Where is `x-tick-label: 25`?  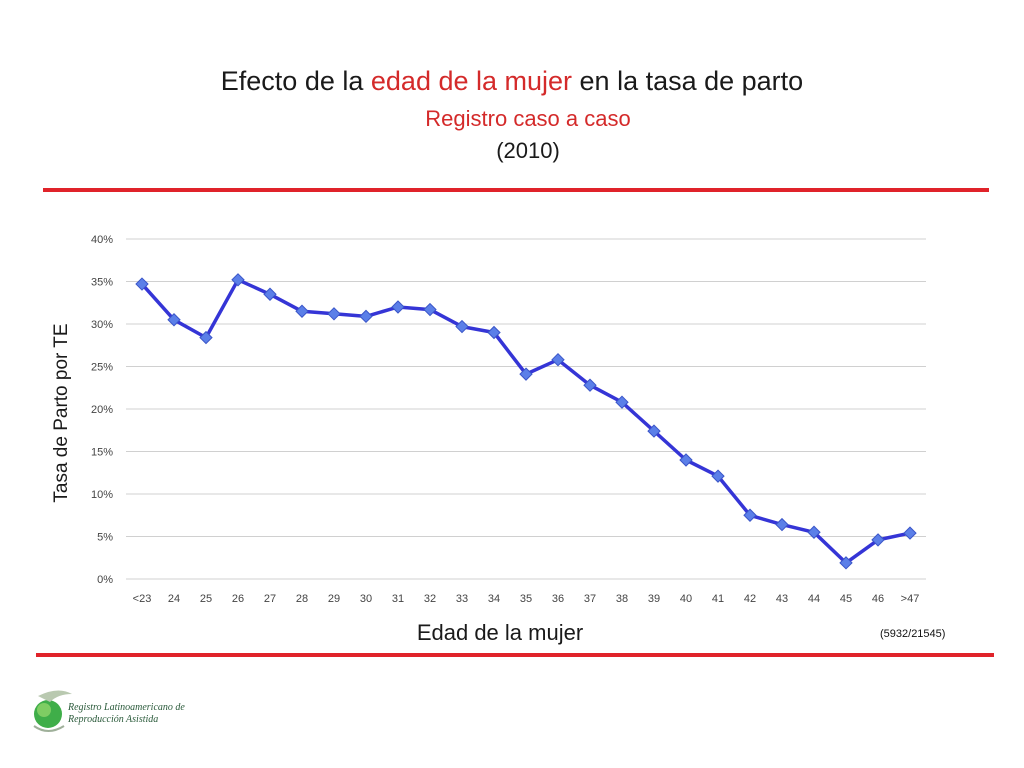
x-tick-label: 25 is located at coordinates (206, 599).